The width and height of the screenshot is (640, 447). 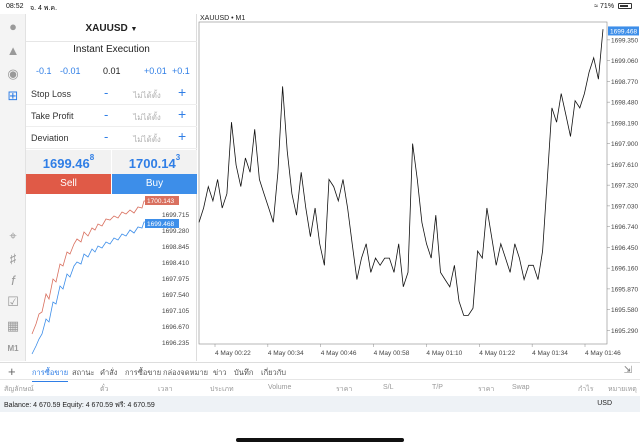 I want to click on mini-price-label: 1699.280, so click(x=175, y=231).